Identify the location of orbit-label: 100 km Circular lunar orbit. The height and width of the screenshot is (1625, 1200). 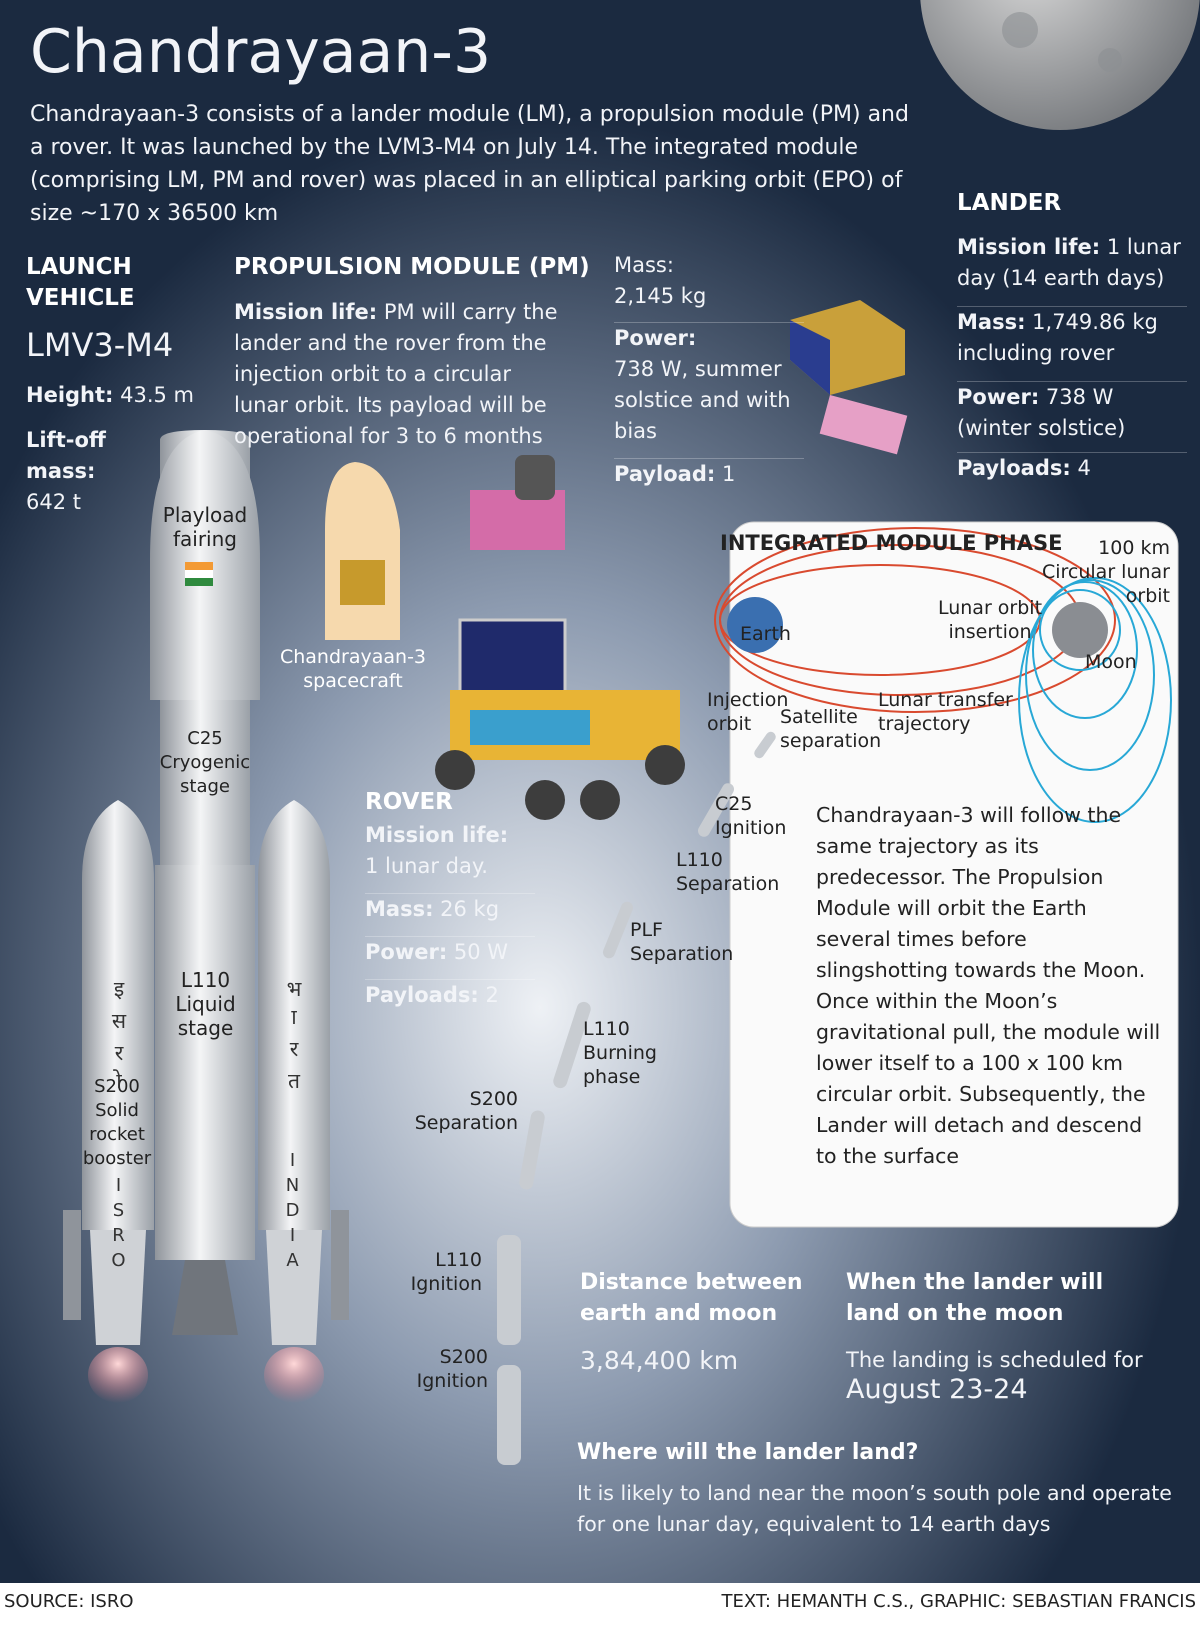
(1105, 572).